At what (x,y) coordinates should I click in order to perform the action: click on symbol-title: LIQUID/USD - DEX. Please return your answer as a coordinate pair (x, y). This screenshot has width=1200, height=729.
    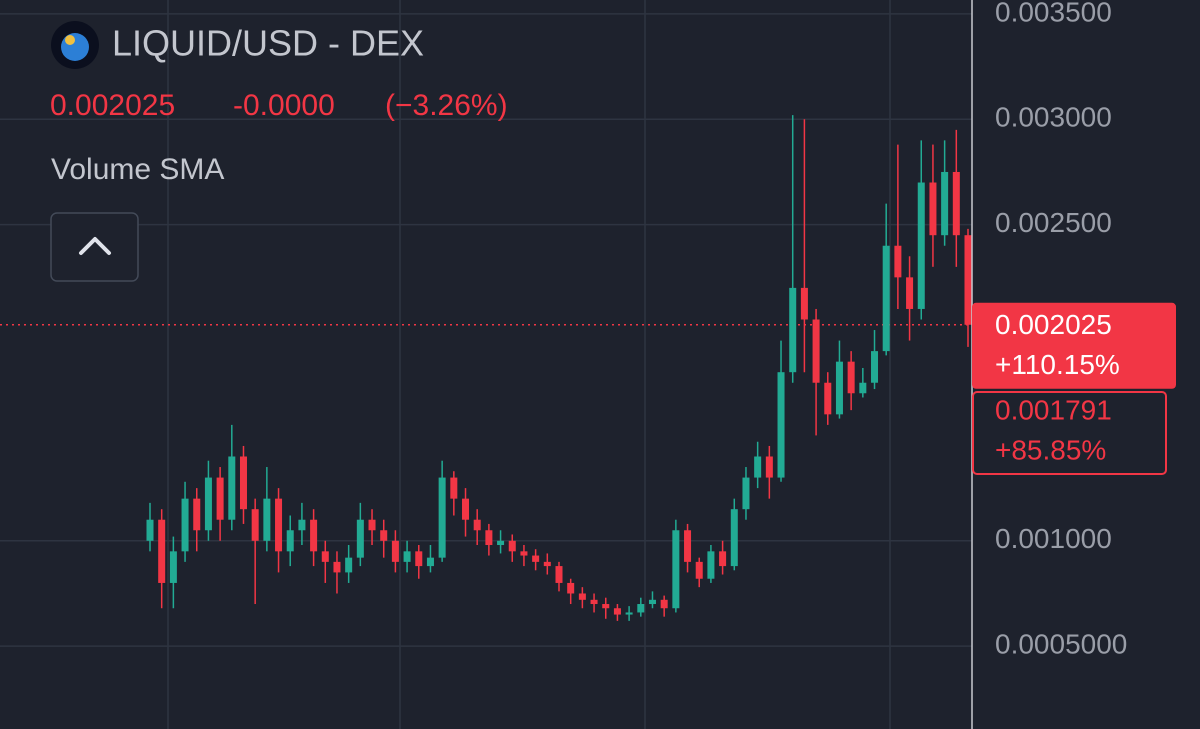
    Looking at the image, I should click on (268, 43).